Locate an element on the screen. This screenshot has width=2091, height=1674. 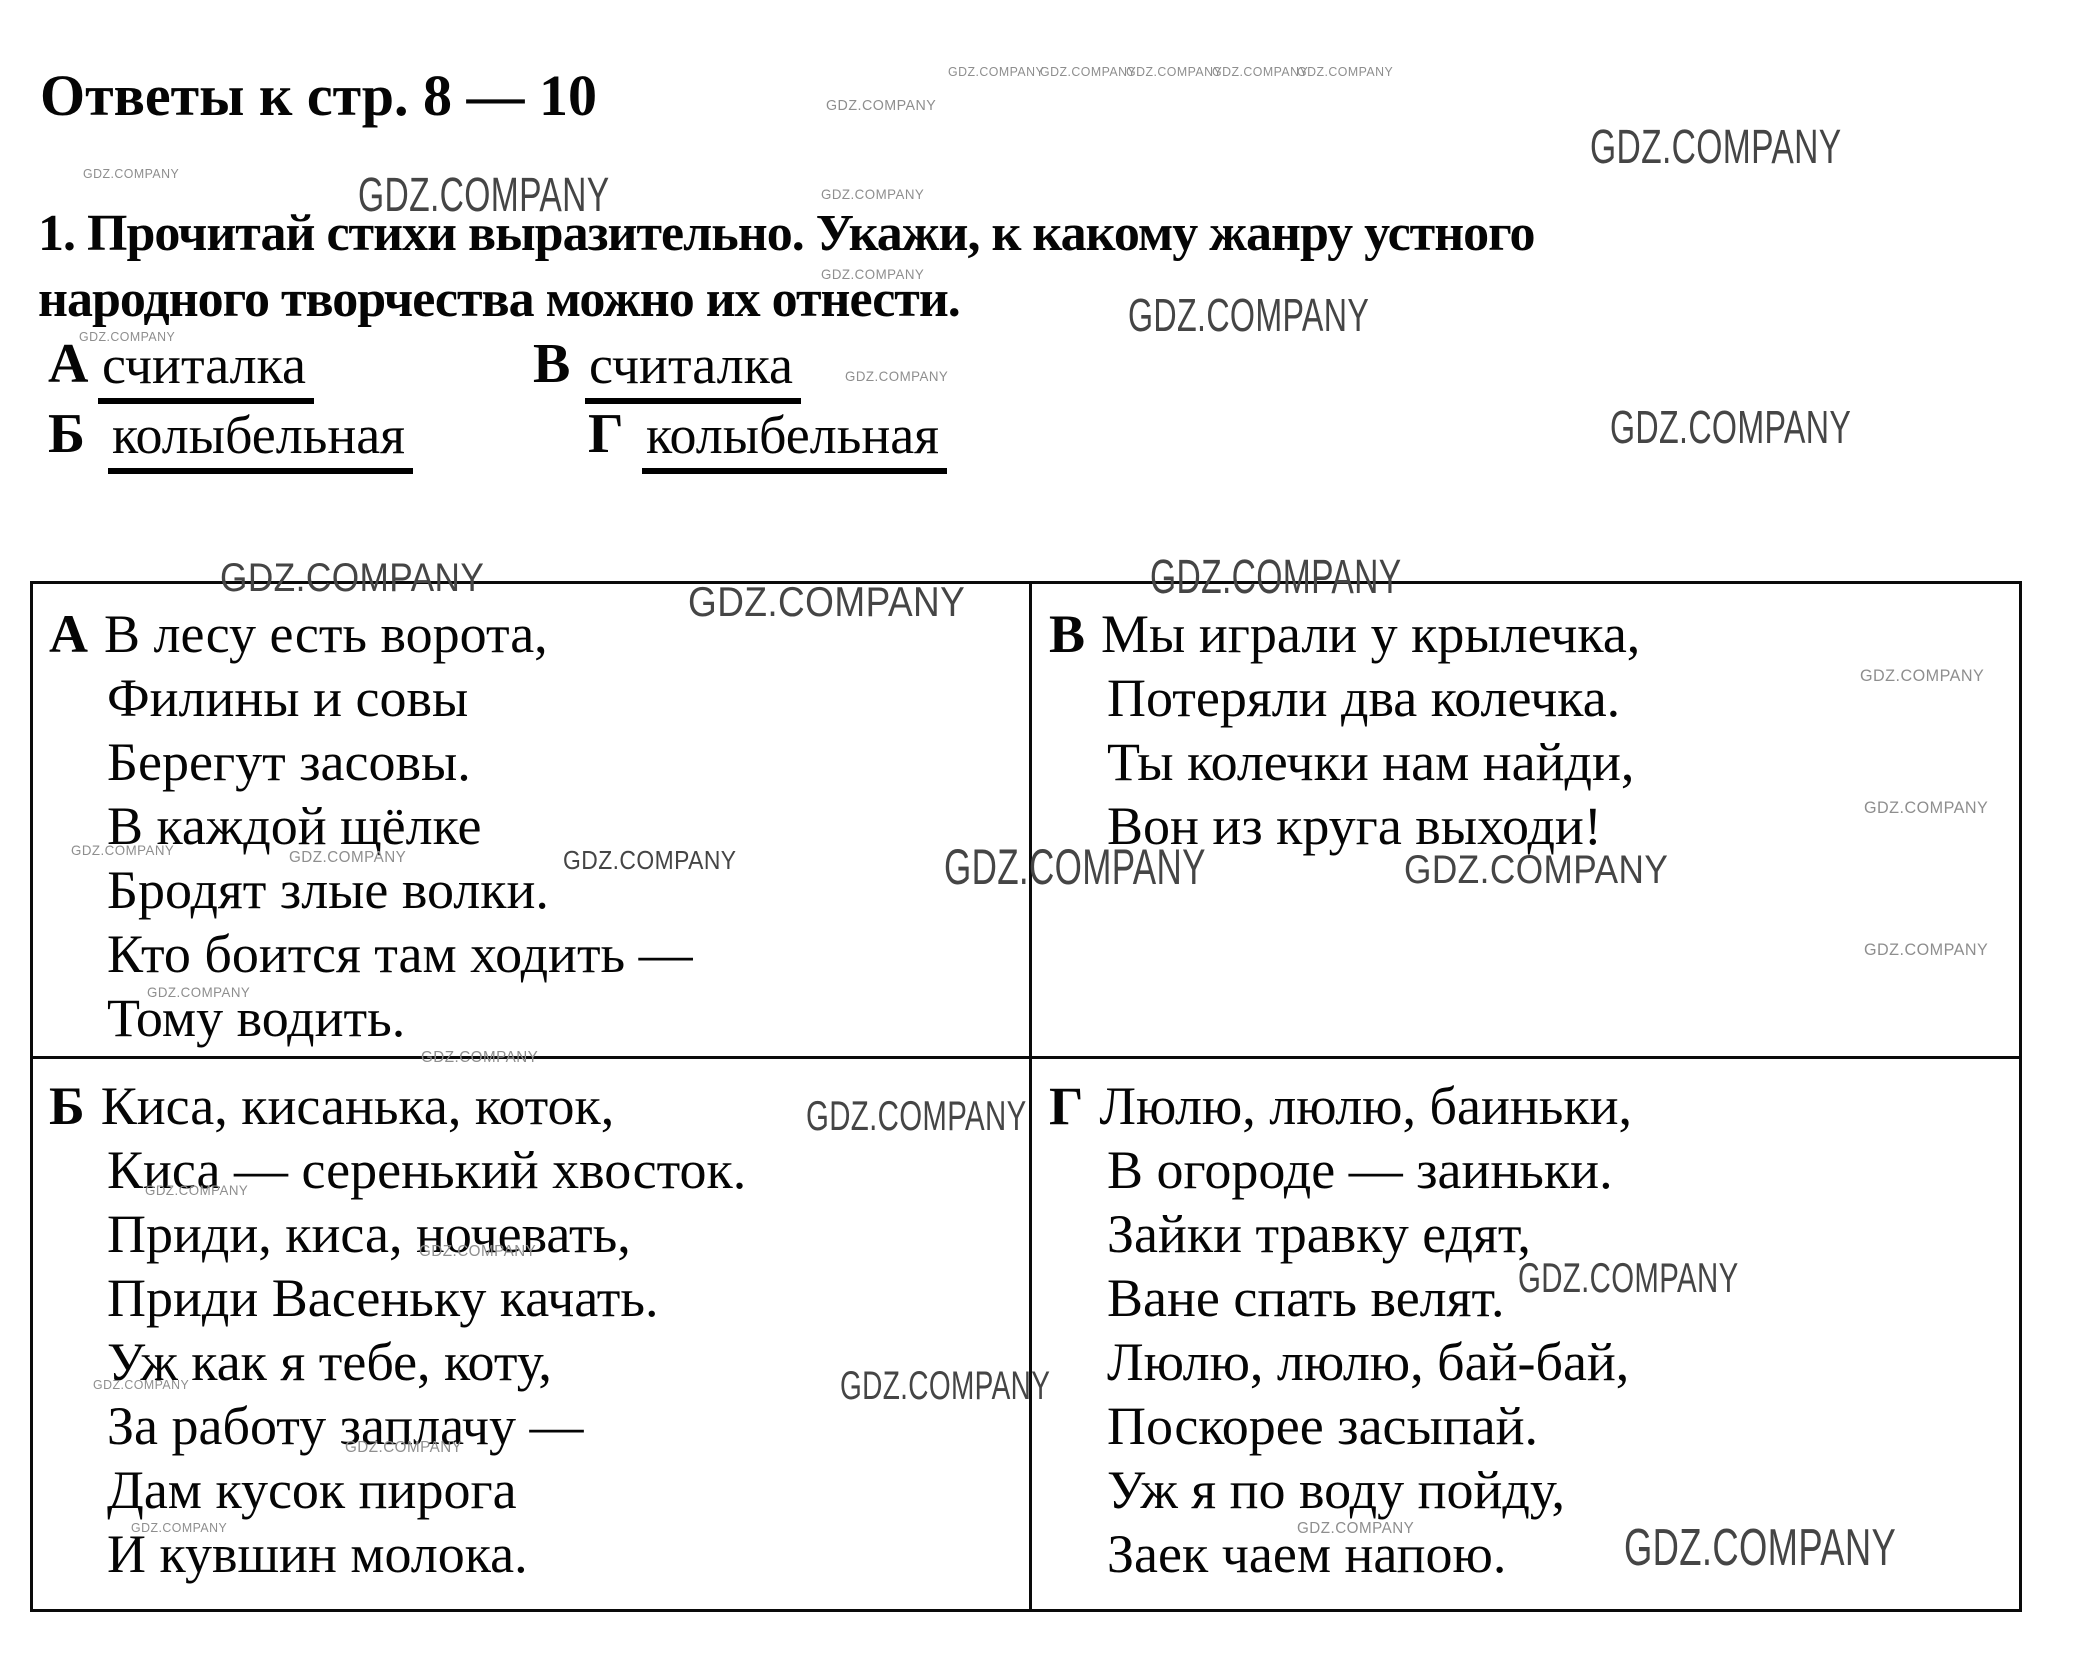
poem-letter-v: В is located at coordinates (1067, 634).